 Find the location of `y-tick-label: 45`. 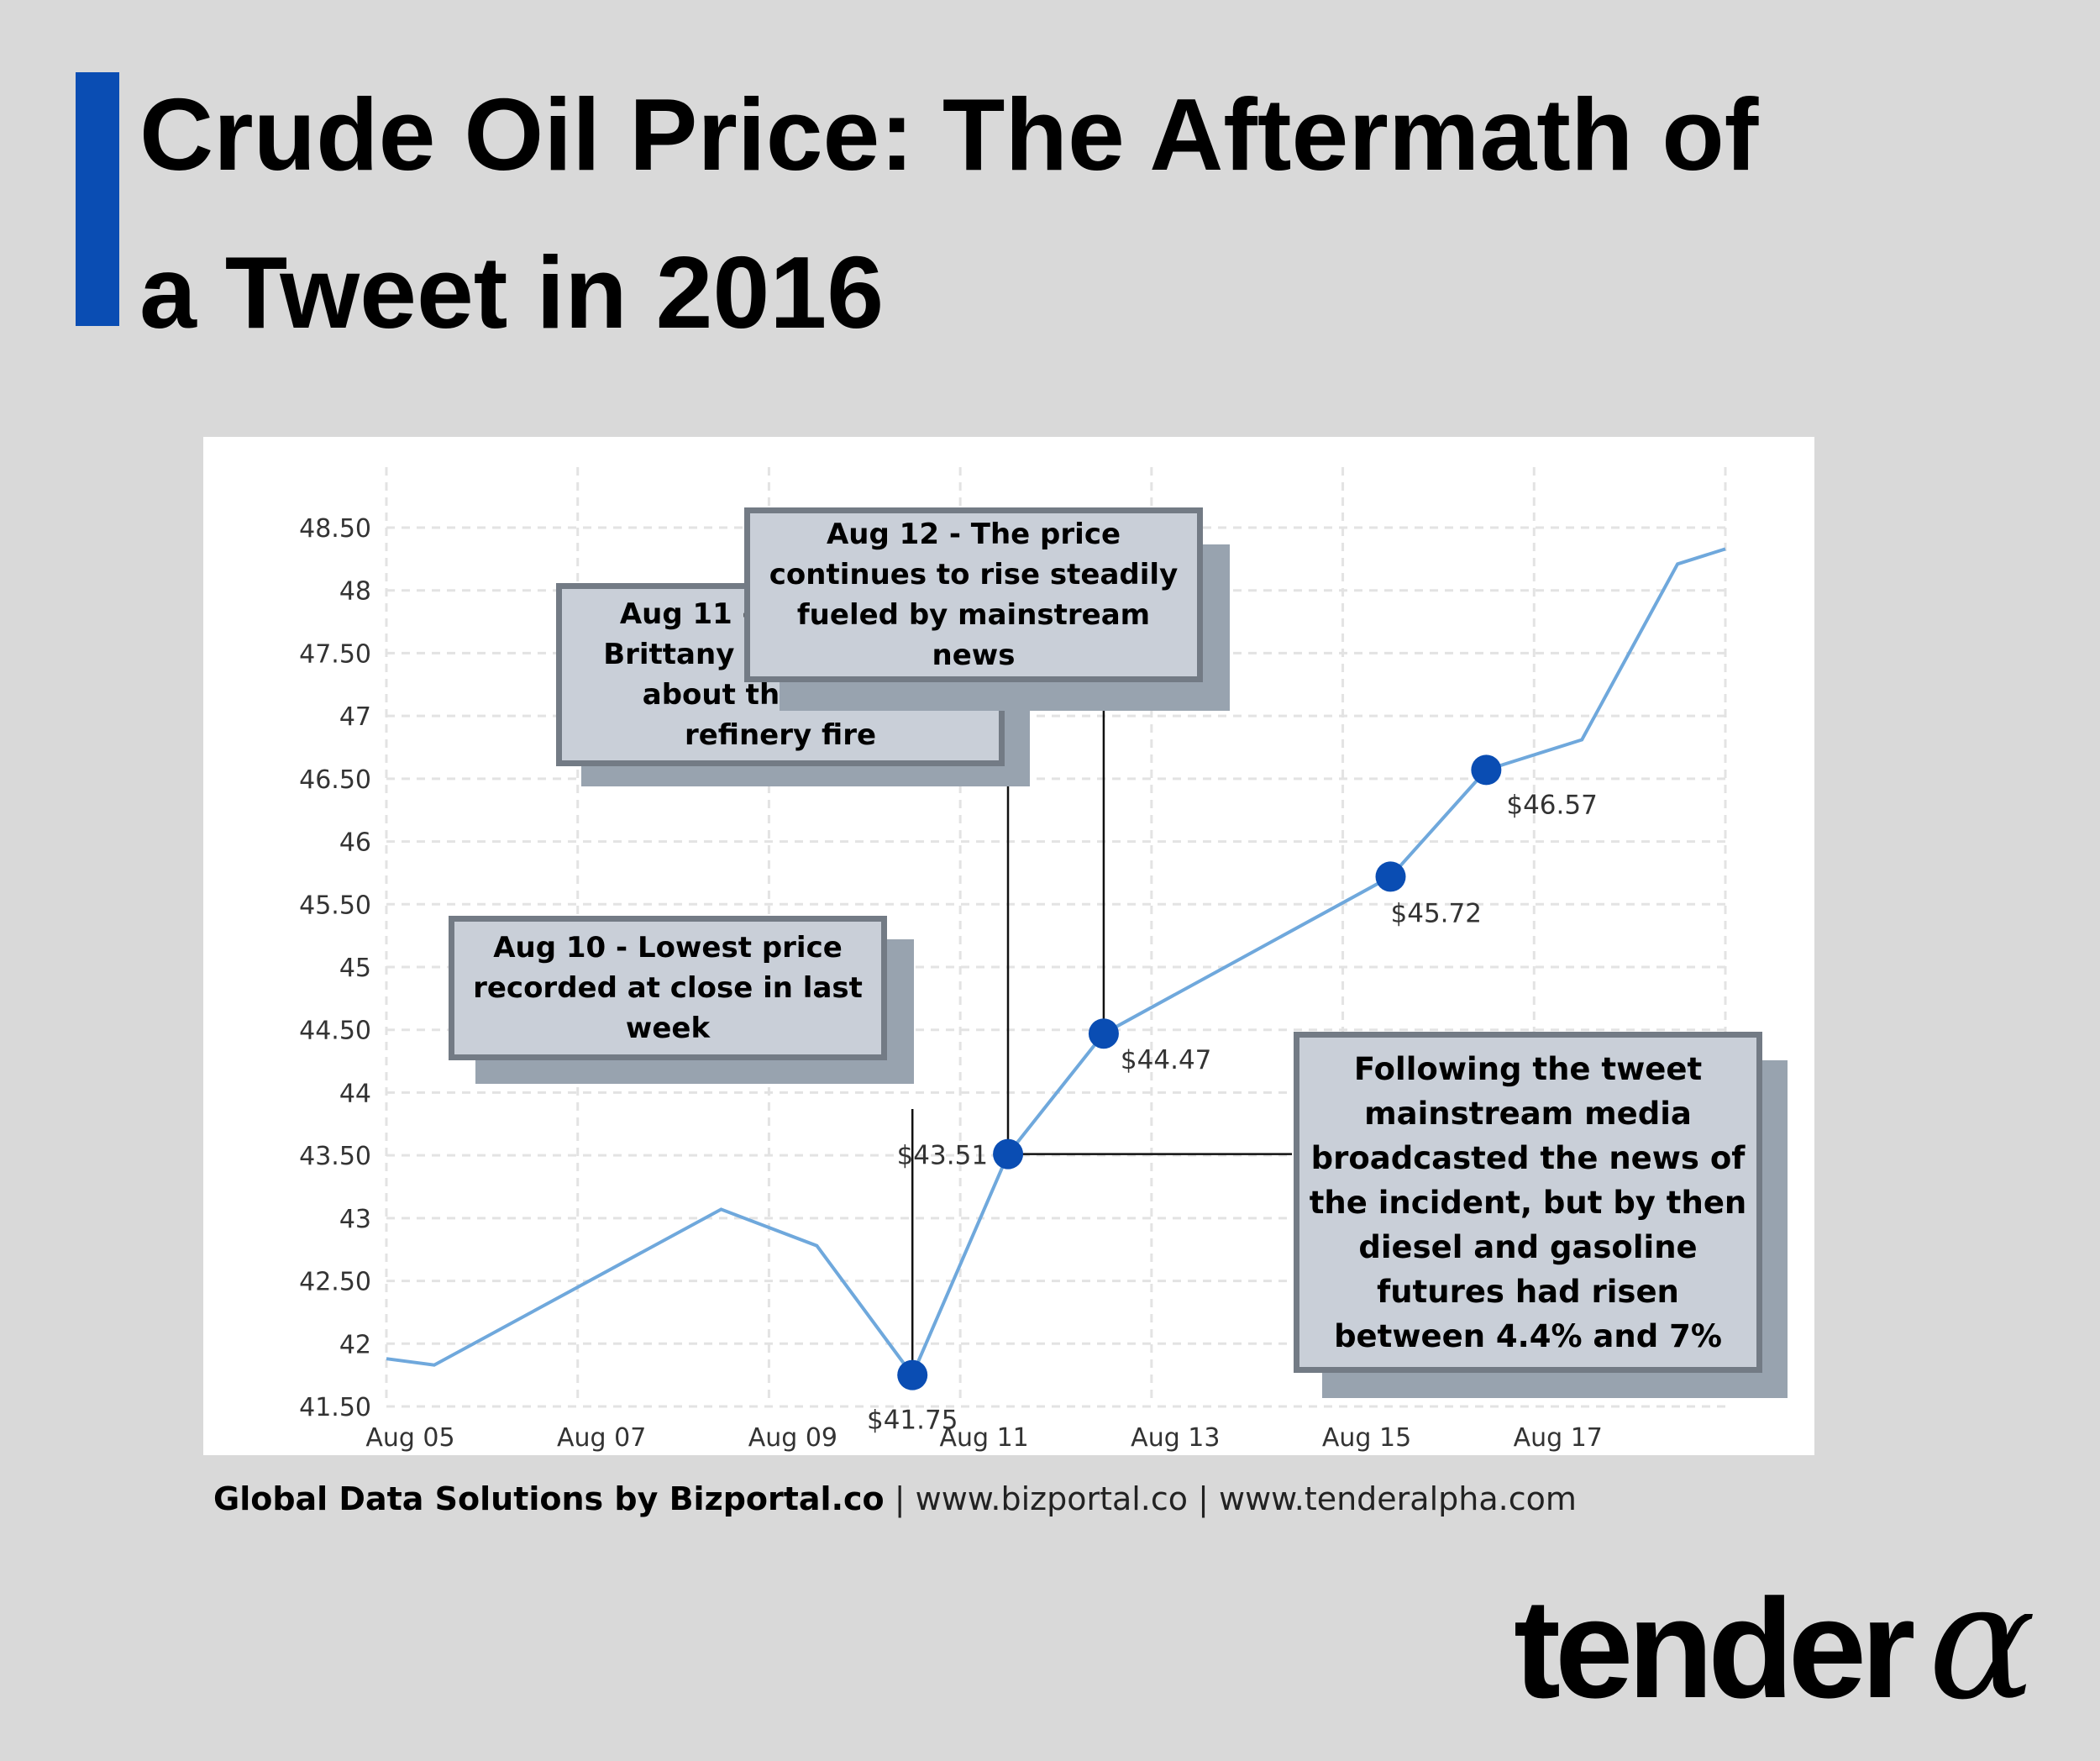

y-tick-label: 45 is located at coordinates (355, 968).